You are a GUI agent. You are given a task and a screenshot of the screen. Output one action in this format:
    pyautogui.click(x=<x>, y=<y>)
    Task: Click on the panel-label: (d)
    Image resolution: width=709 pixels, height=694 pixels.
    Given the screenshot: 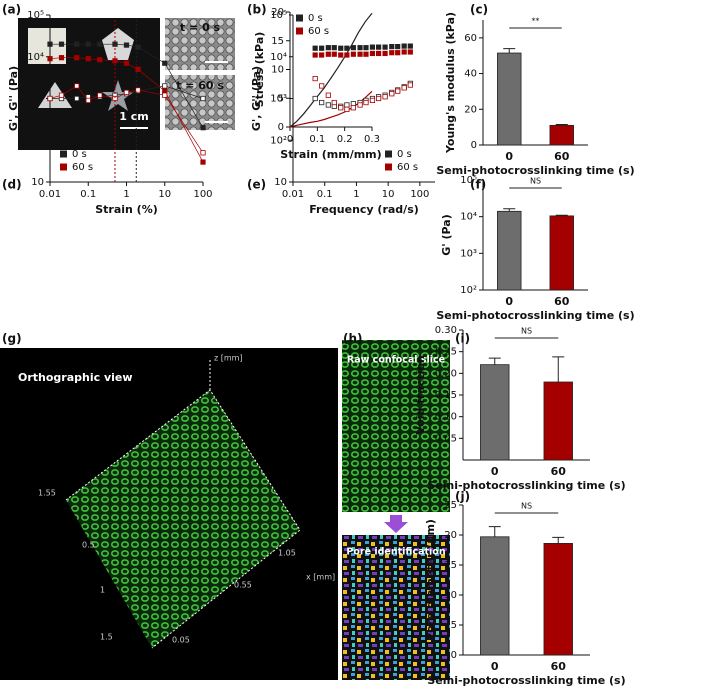 What is the action you would take?
    pyautogui.click(x=12, y=185)
    